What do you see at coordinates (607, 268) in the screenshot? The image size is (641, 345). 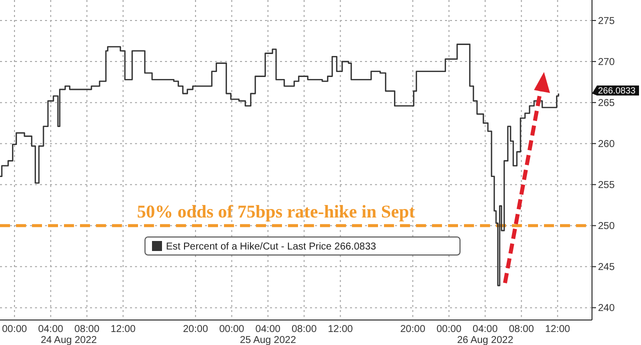 I see `y-tick-label: 245` at bounding box center [607, 268].